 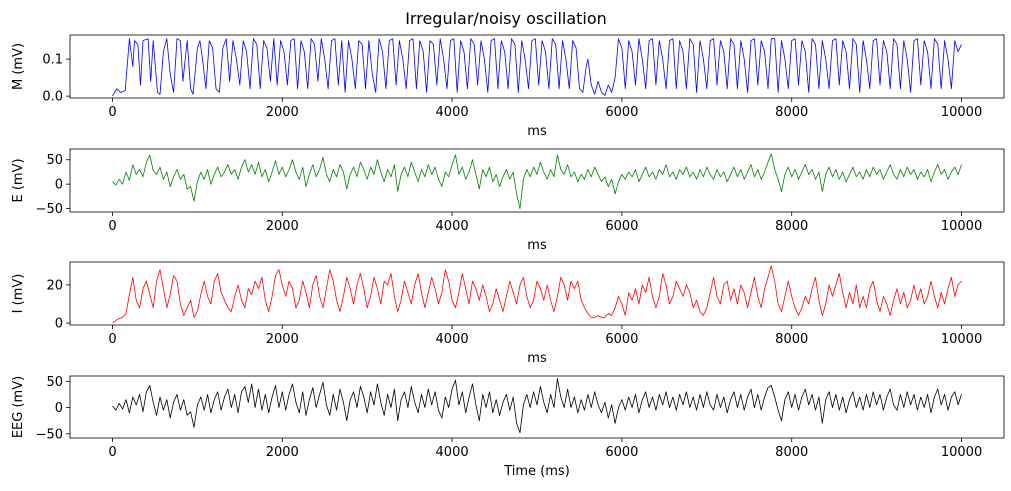 I want to click on series-line-i, so click(x=537, y=294).